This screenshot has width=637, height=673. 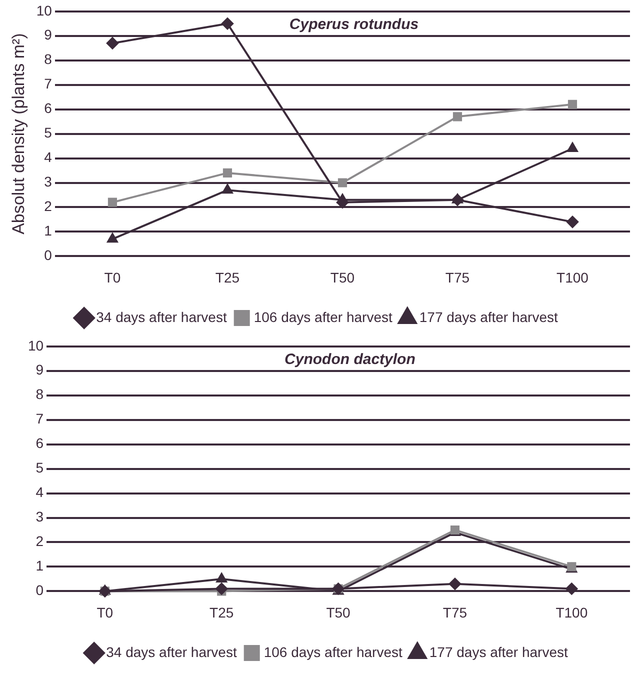 What do you see at coordinates (350, 359) in the screenshot?
I see `chart-title: Cynodon dactylon` at bounding box center [350, 359].